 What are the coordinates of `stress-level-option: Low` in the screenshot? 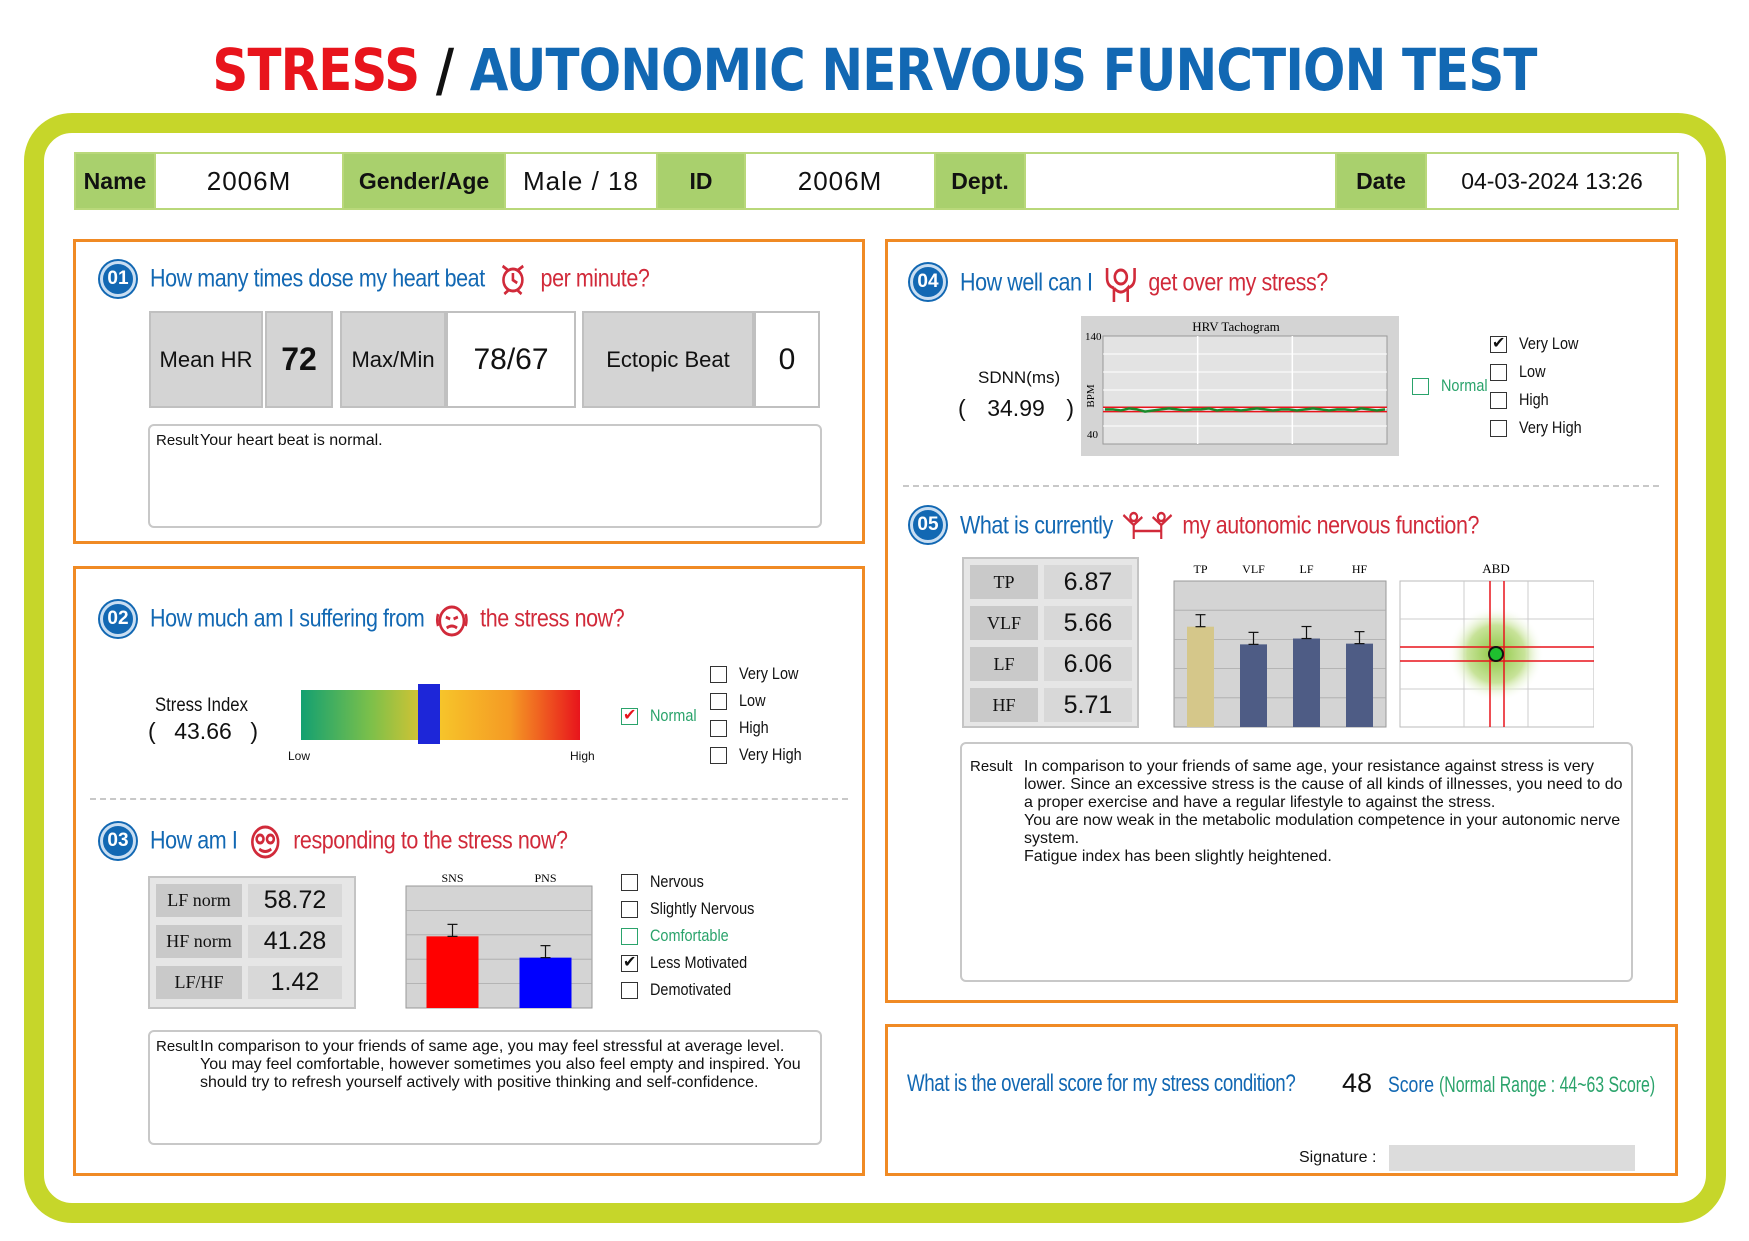 It's located at (740, 701).